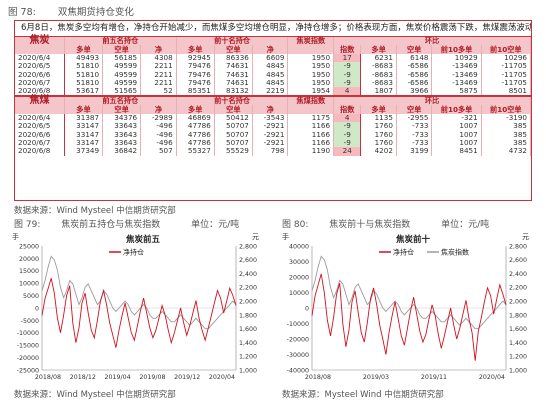  Describe the element at coordinates (158, 151) in the screenshot. I see `coal-cell: 507` at that location.